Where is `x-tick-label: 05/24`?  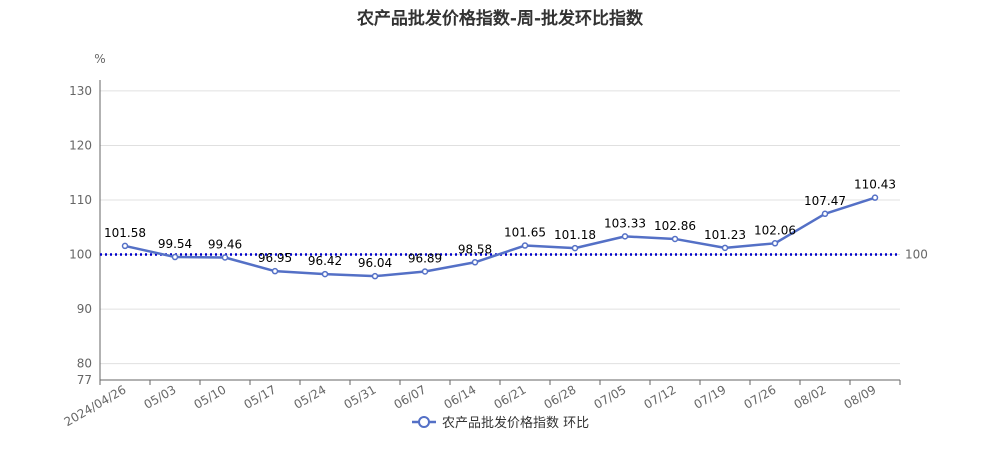
x-tick-label: 05/24 is located at coordinates (310, 396).